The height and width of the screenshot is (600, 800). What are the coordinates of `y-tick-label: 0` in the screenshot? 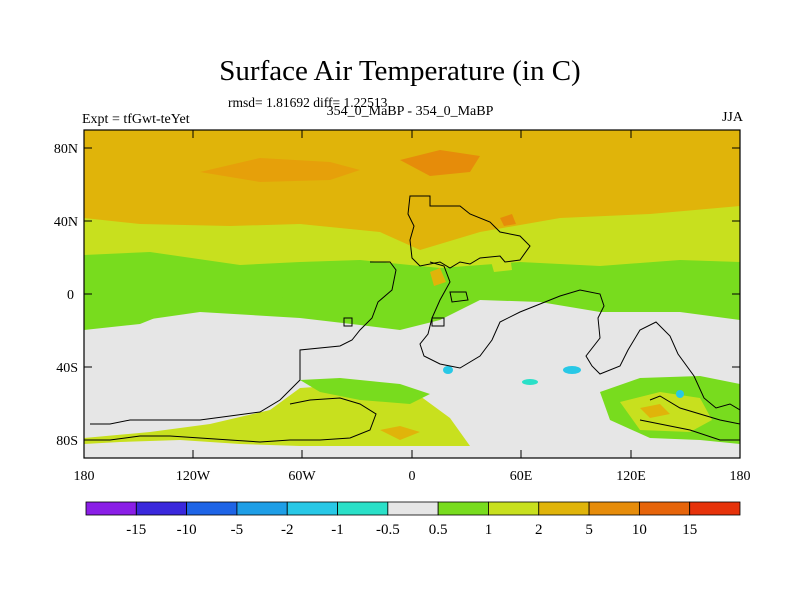 It's located at (70, 295).